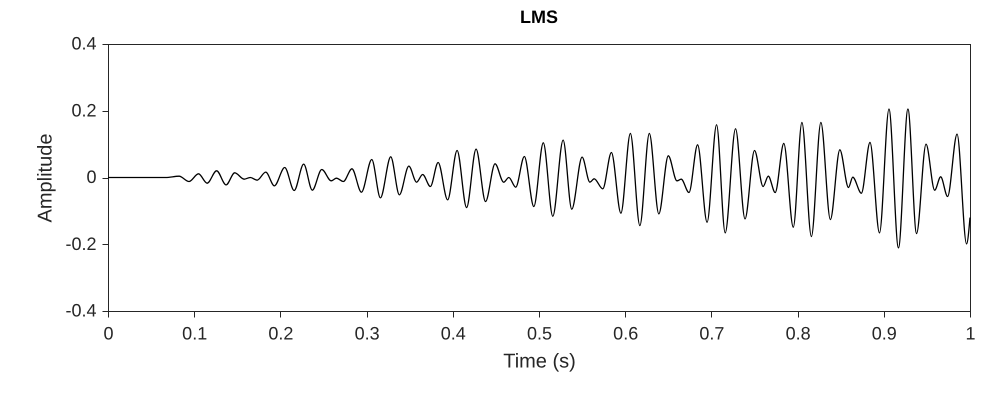 The image size is (983, 401). Describe the element at coordinates (711, 334) in the screenshot. I see `x-tick-label: 0.7` at that location.